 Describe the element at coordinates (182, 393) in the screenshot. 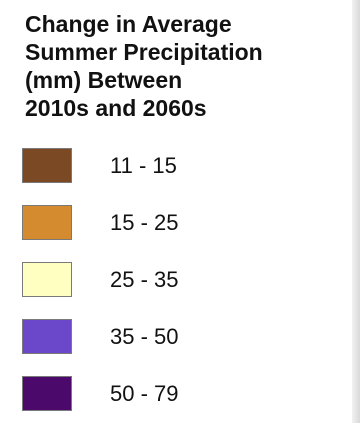

I see `legend-item: 50 - 79` at that location.